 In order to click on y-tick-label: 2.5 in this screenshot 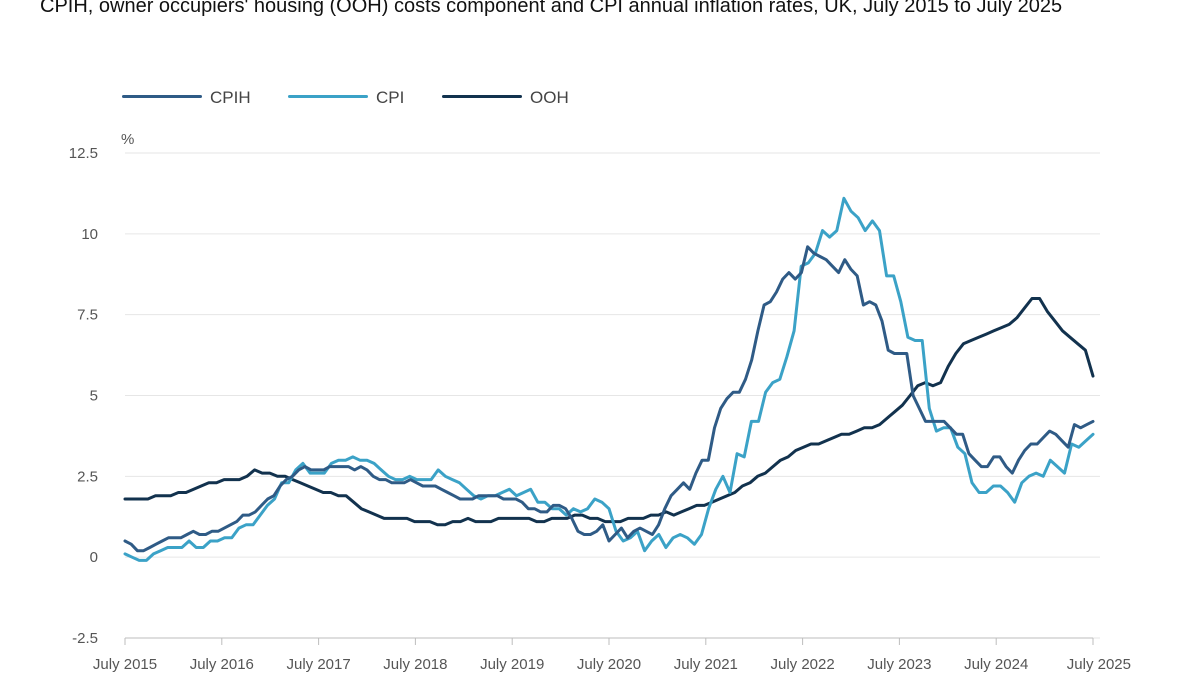, I will do `click(87, 476)`.